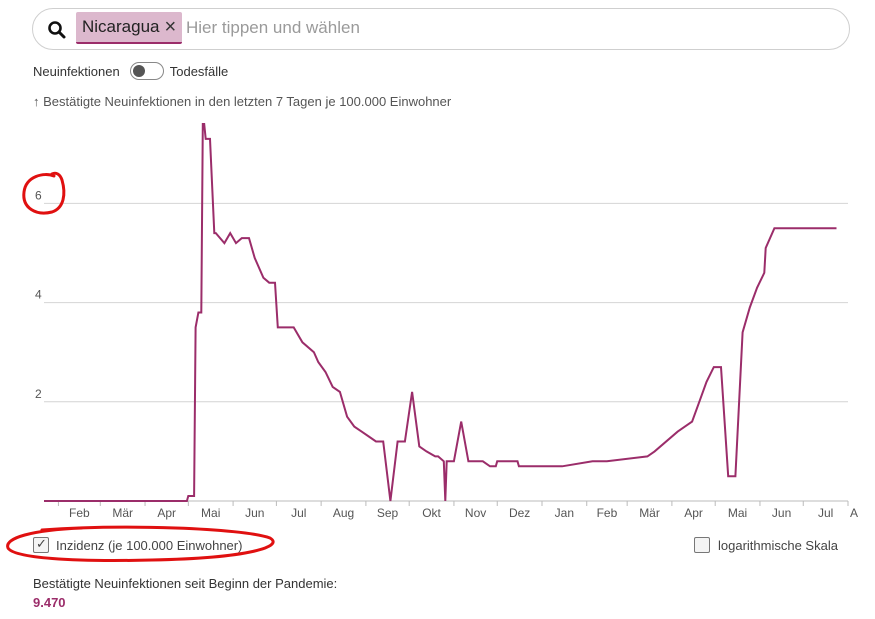 Image resolution: width=875 pixels, height=619 pixels. What do you see at coordinates (146, 71) in the screenshot?
I see `metric-toggle-switch` at bounding box center [146, 71].